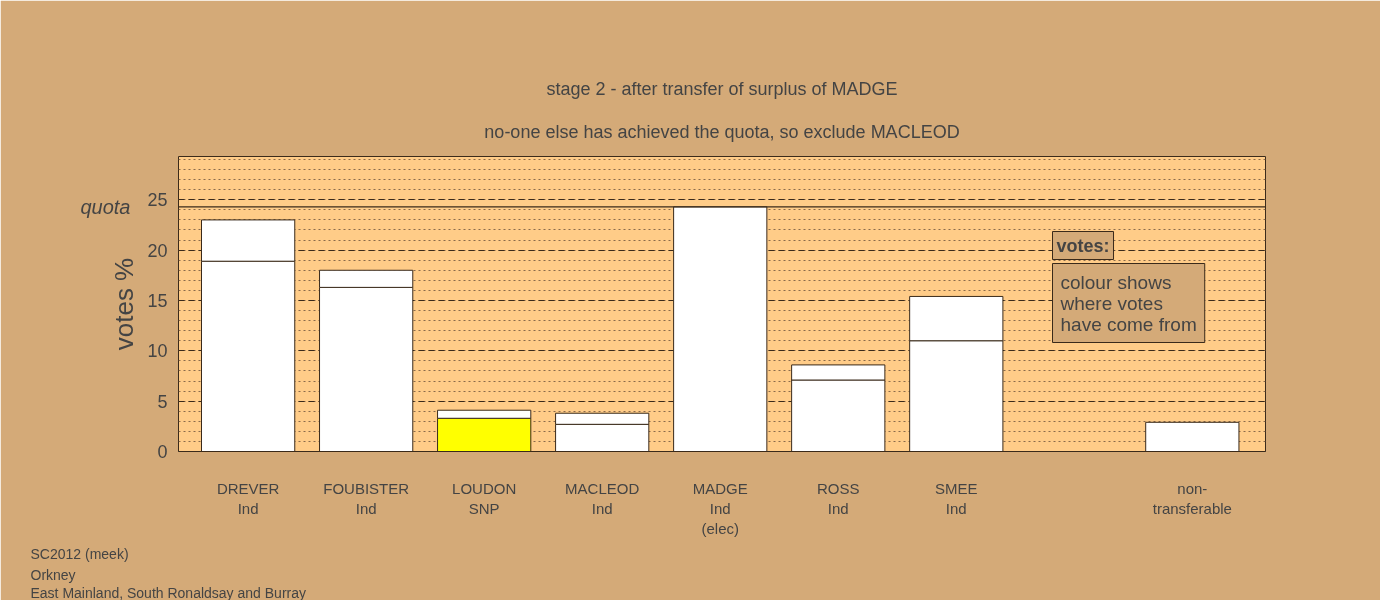 Image resolution: width=1380 pixels, height=600 pixels. Describe the element at coordinates (1192, 498) in the screenshot. I see `x-tick-label: non- transferable` at that location.